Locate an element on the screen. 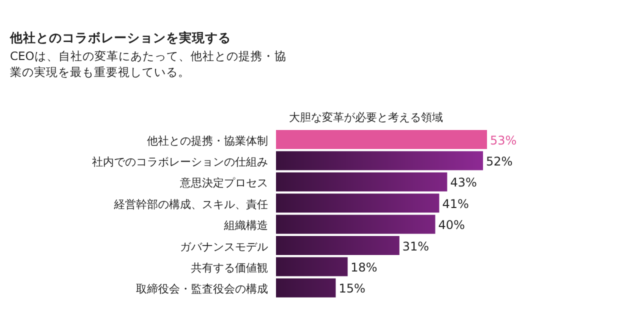  data-label: 40% is located at coordinates (451, 225).